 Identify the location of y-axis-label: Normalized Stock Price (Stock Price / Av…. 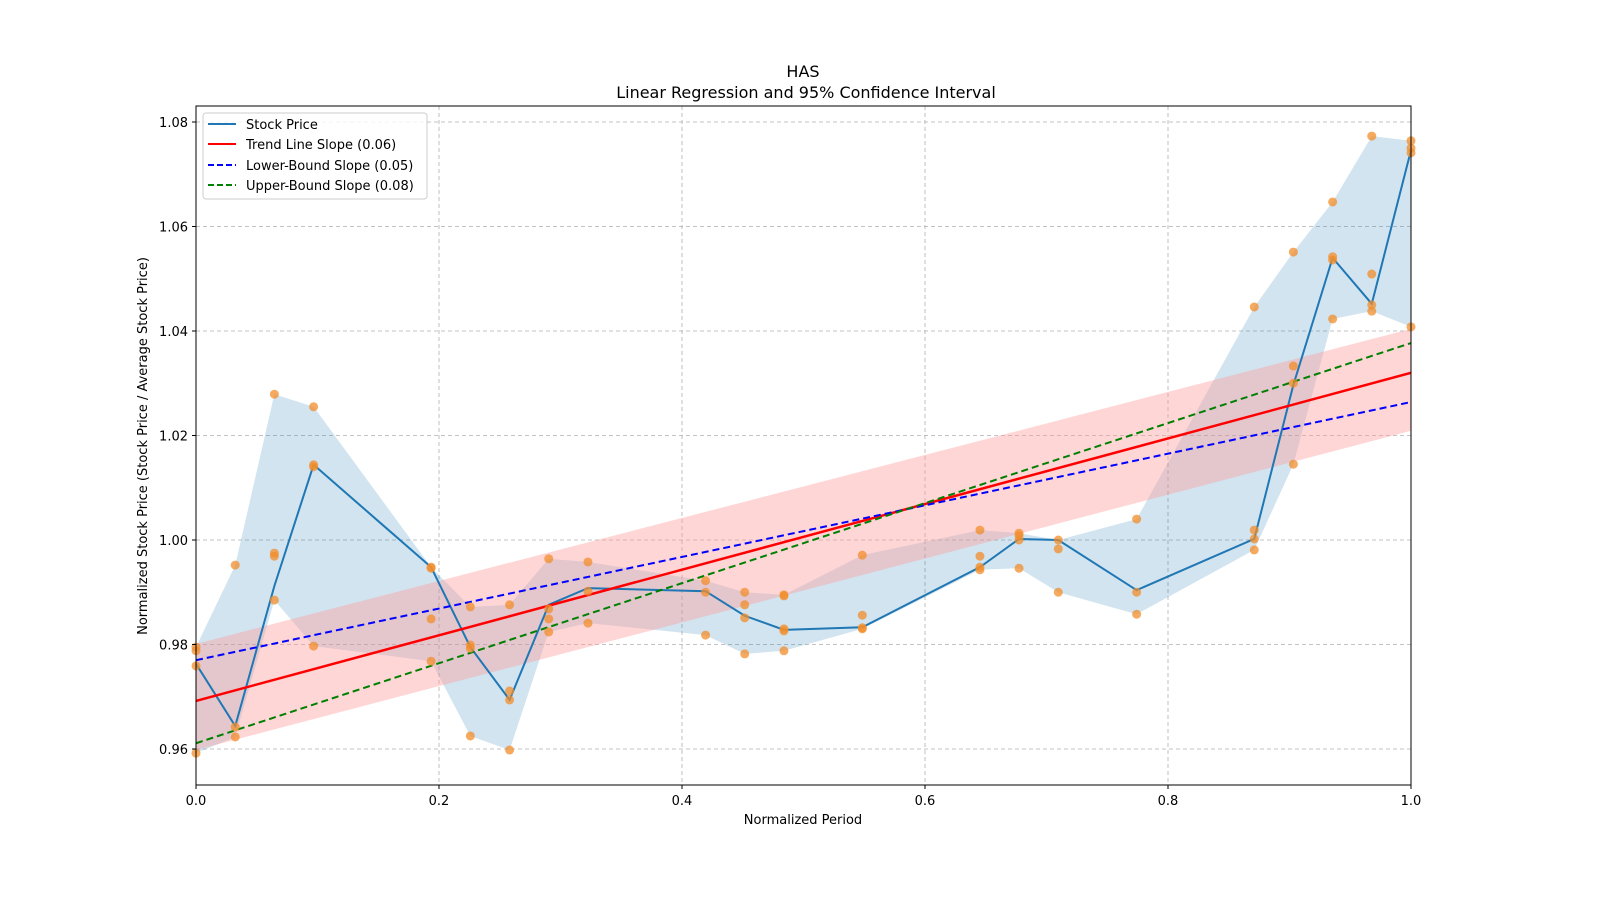
(143, 446).